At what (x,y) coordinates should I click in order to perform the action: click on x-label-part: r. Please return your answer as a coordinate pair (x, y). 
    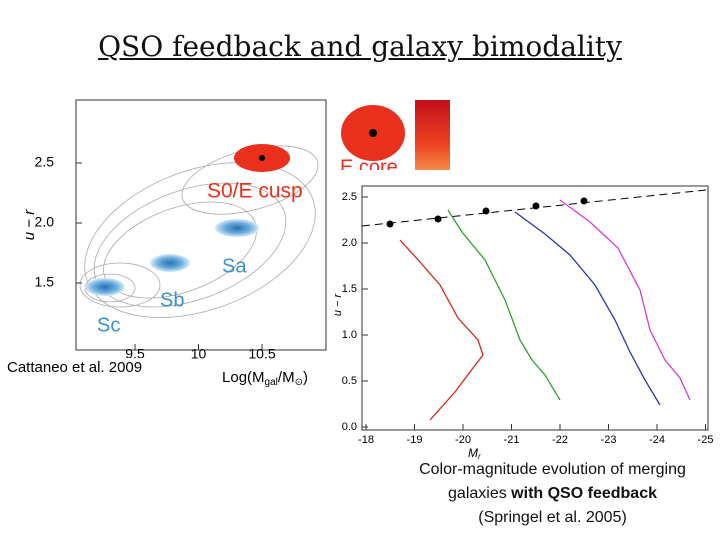
    Looking at the image, I should click on (479, 456).